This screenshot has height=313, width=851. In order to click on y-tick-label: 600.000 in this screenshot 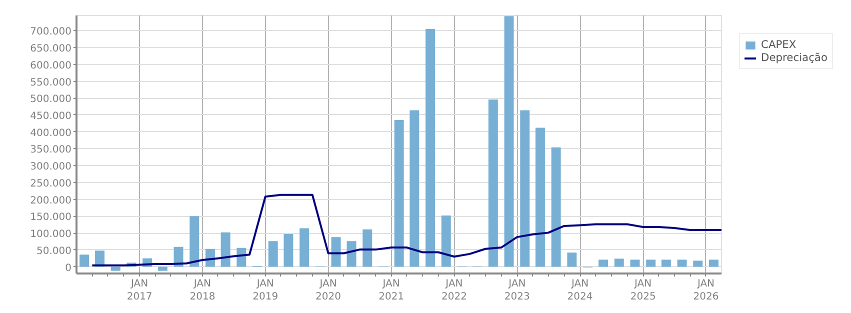, I will do `click(51, 66)`.